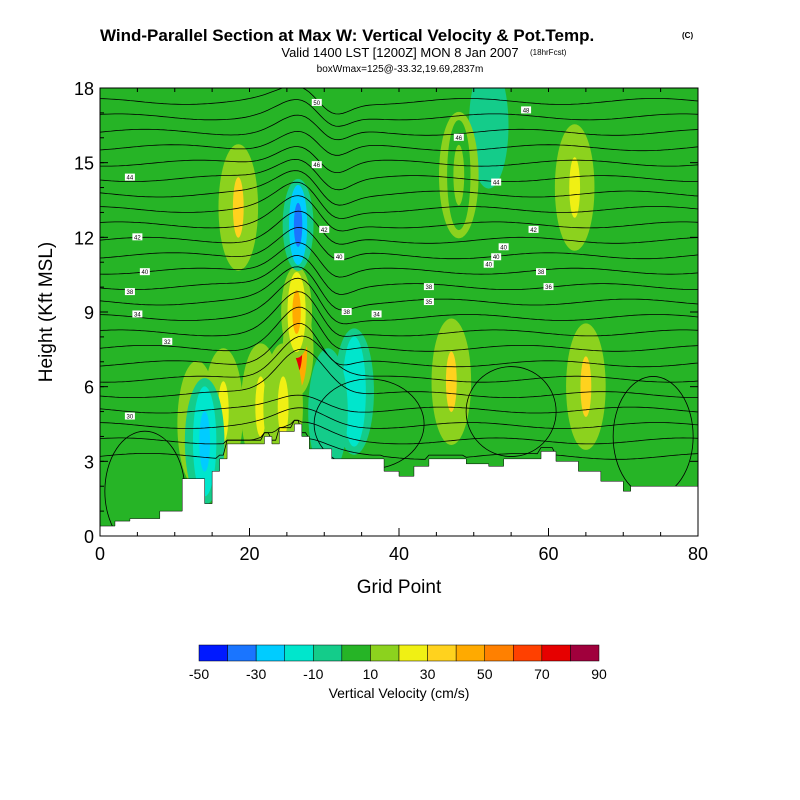 This screenshot has width=800, height=800. Describe the element at coordinates (46, 312) in the screenshot. I see `y-axis-label: Height (Kft MSL)` at that location.